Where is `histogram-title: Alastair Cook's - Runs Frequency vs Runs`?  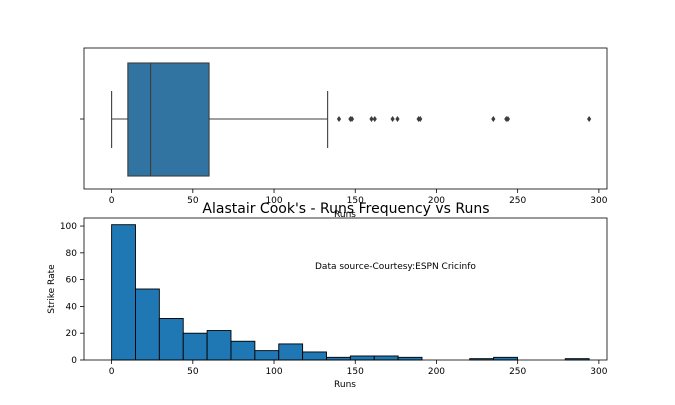 histogram-title: Alastair Cook's - Runs Frequency vs Runs is located at coordinates (345, 209).